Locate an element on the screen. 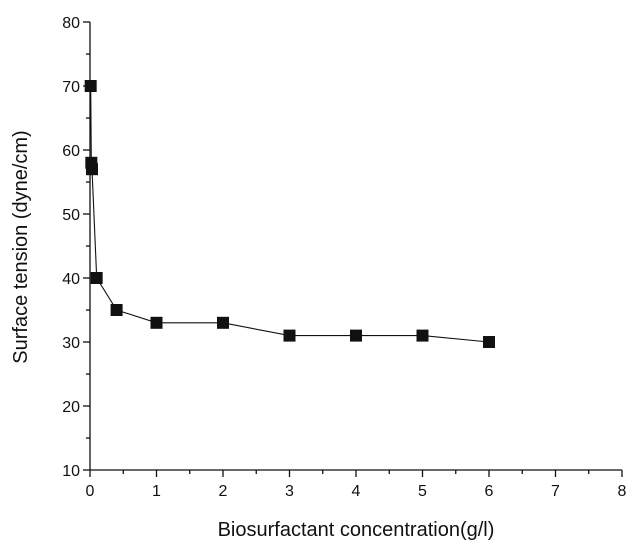 The width and height of the screenshot is (627, 546). y-tick-label: 10 is located at coordinates (71, 471).